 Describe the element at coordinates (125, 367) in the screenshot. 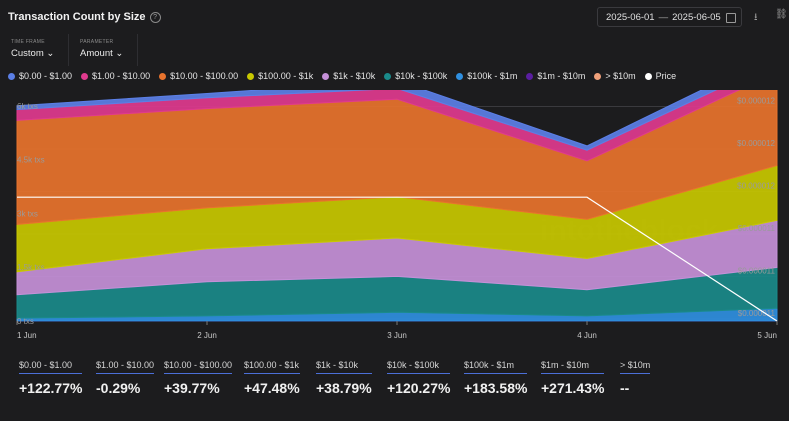

I see `stat-label: $1.00 - $10.00` at that location.